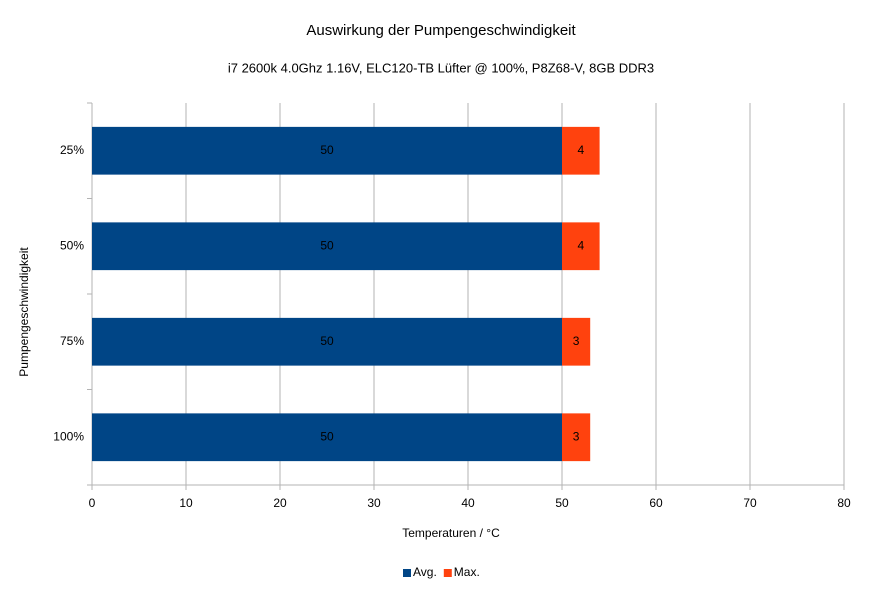 This screenshot has height=590, width=882. I want to click on legend-label: Max., so click(467, 572).